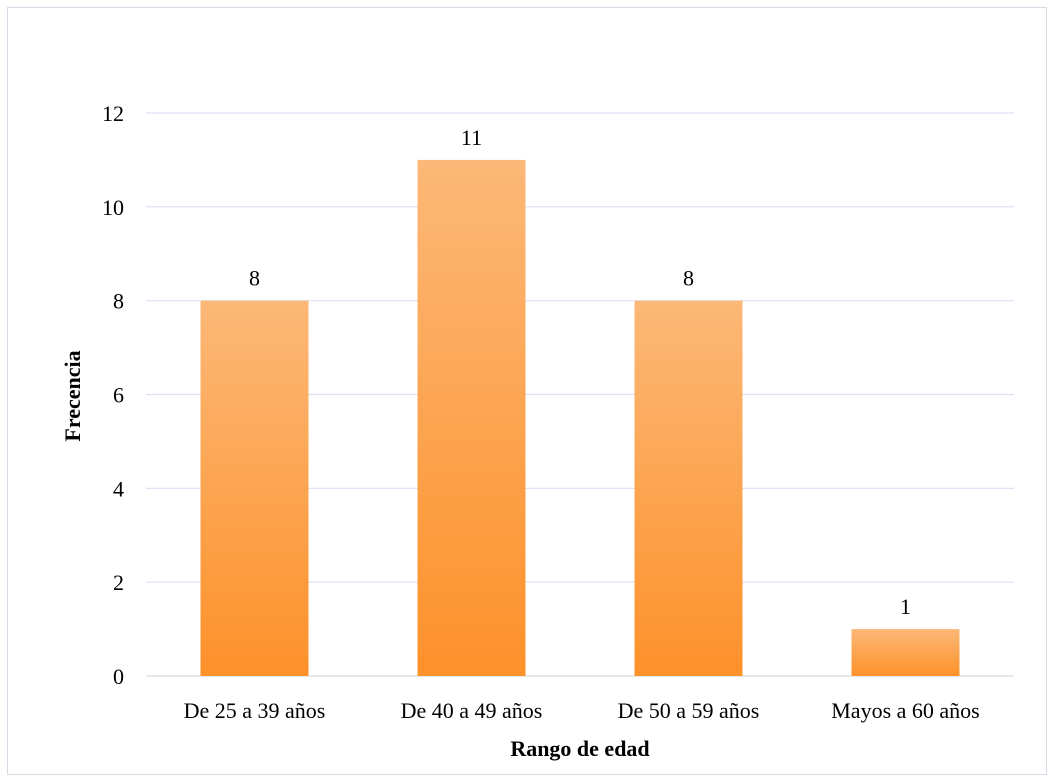  Describe the element at coordinates (472, 710) in the screenshot. I see `x-tick-label: De 40 a 49 años` at that location.